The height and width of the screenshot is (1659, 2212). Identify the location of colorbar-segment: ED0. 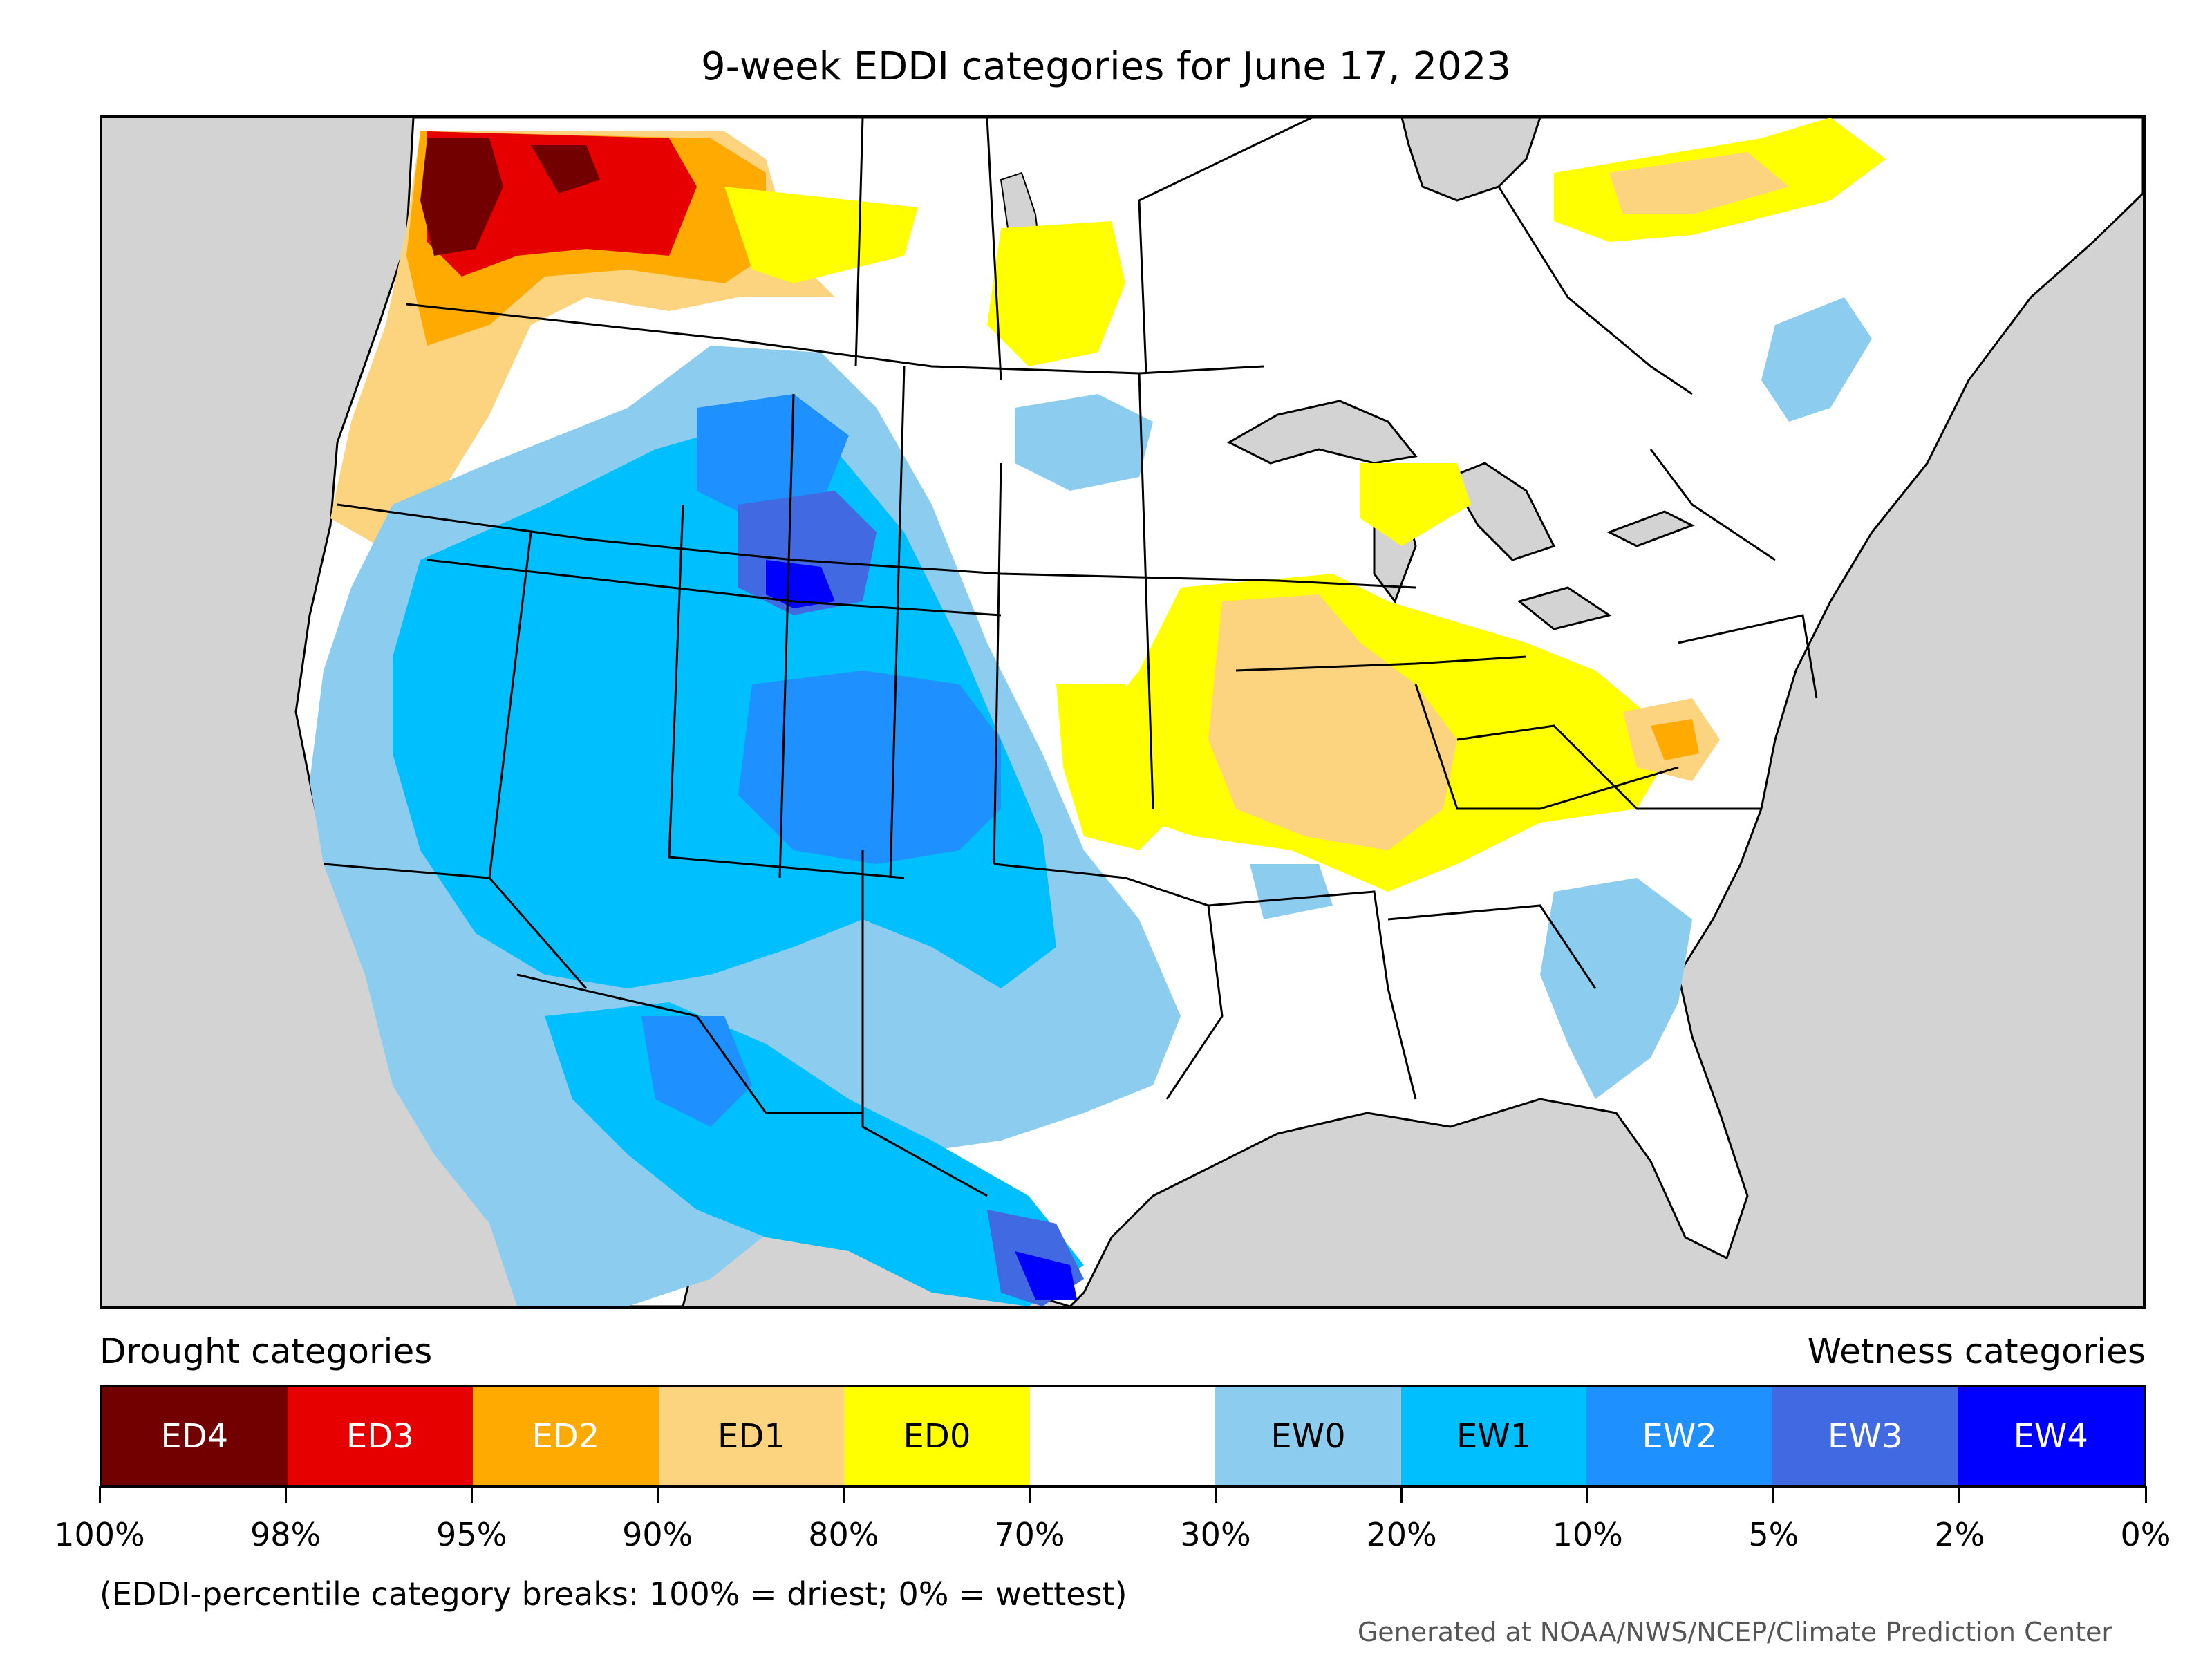
(937, 1436).